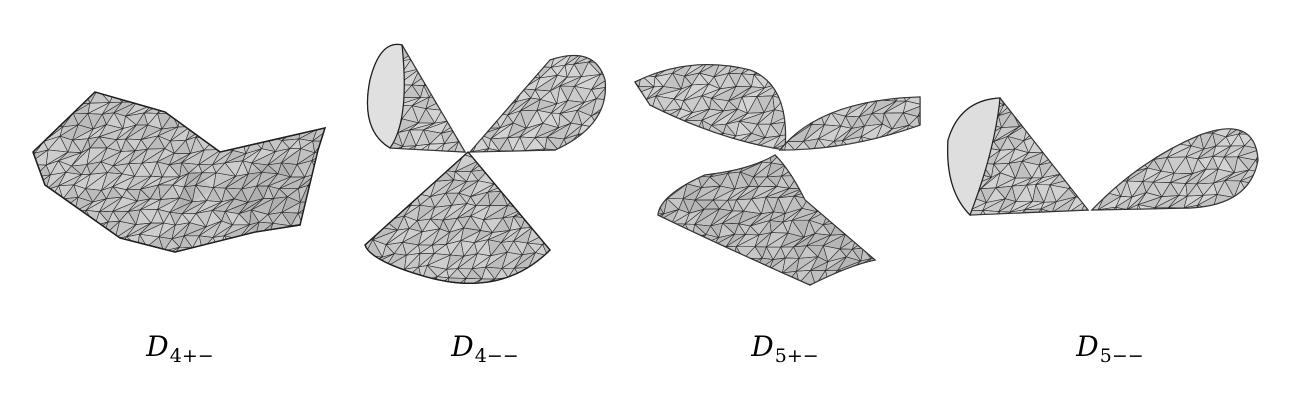 Image resolution: width=1289 pixels, height=405 pixels. I want to click on twisted-surface, so click(777, 180).